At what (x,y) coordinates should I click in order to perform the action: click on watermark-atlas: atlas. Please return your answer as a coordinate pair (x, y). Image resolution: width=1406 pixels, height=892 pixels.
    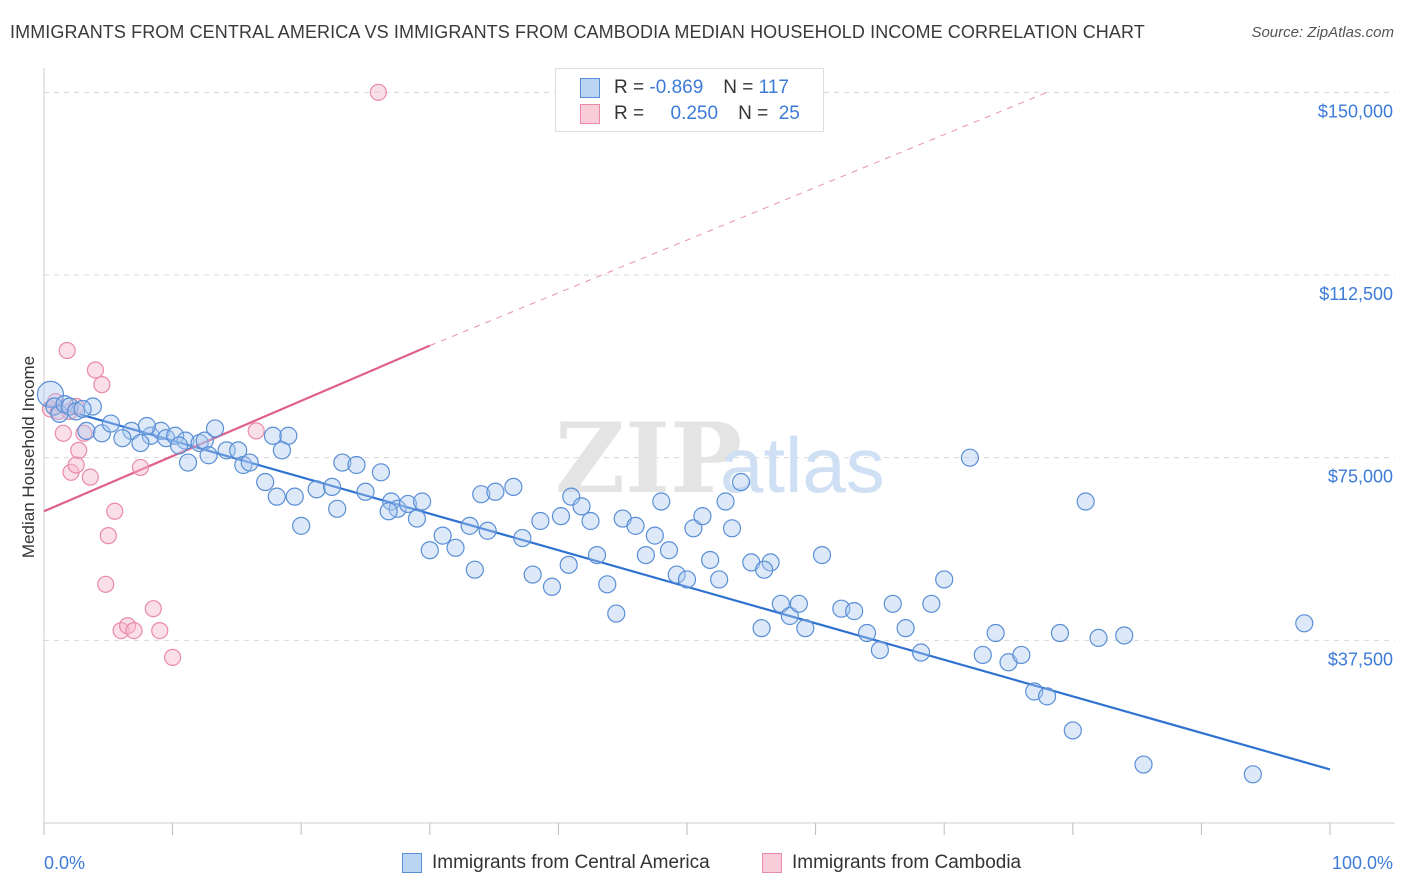
    Looking at the image, I should click on (802, 465).